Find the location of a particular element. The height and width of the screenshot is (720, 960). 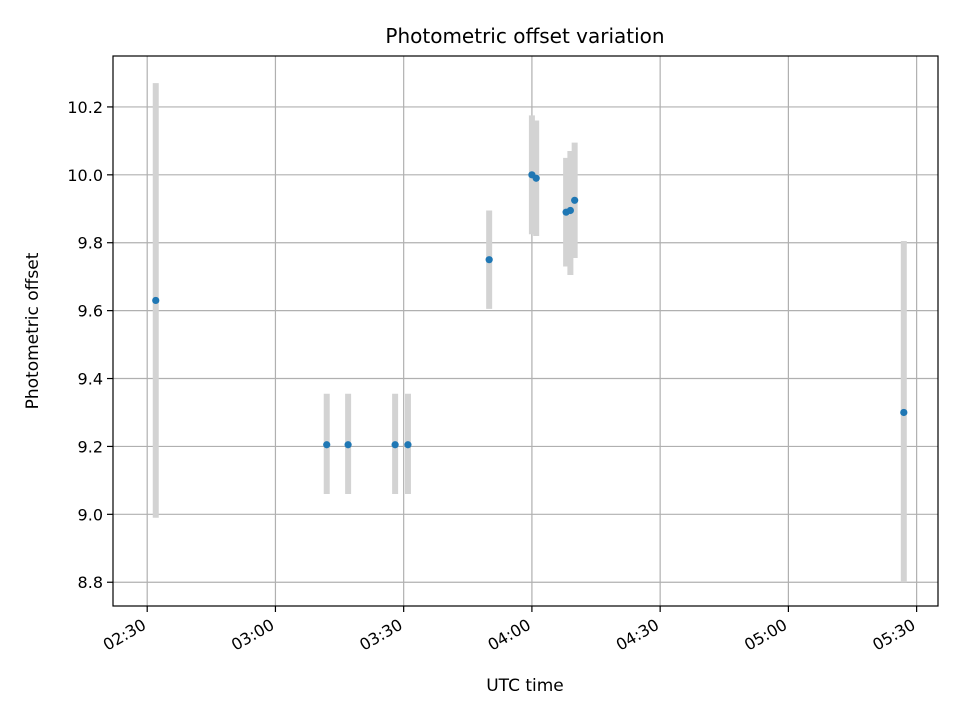

chart-title: Photometric offset variation is located at coordinates (524, 36).